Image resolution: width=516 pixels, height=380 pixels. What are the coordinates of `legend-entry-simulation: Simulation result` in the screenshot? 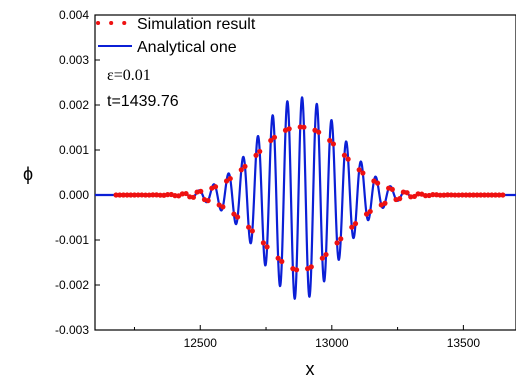 It's located at (176, 24).